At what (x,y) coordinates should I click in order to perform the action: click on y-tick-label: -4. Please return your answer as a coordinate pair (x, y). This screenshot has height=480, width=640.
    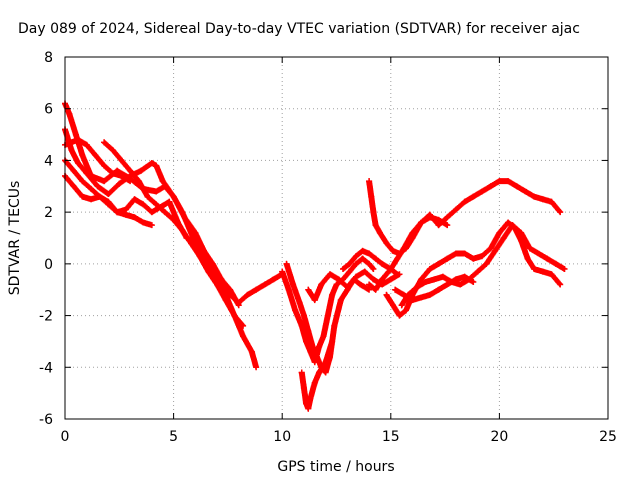
    Looking at the image, I should click on (46, 368).